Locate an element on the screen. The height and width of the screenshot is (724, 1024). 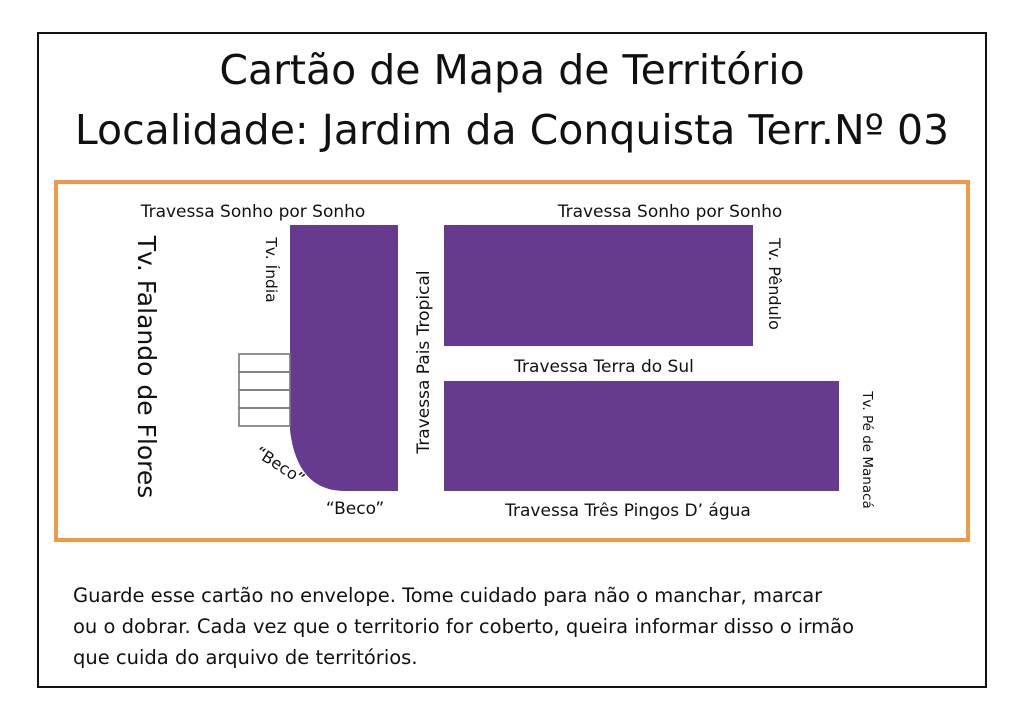
street-label-beco-bottom: “Beco” is located at coordinates (355, 509).